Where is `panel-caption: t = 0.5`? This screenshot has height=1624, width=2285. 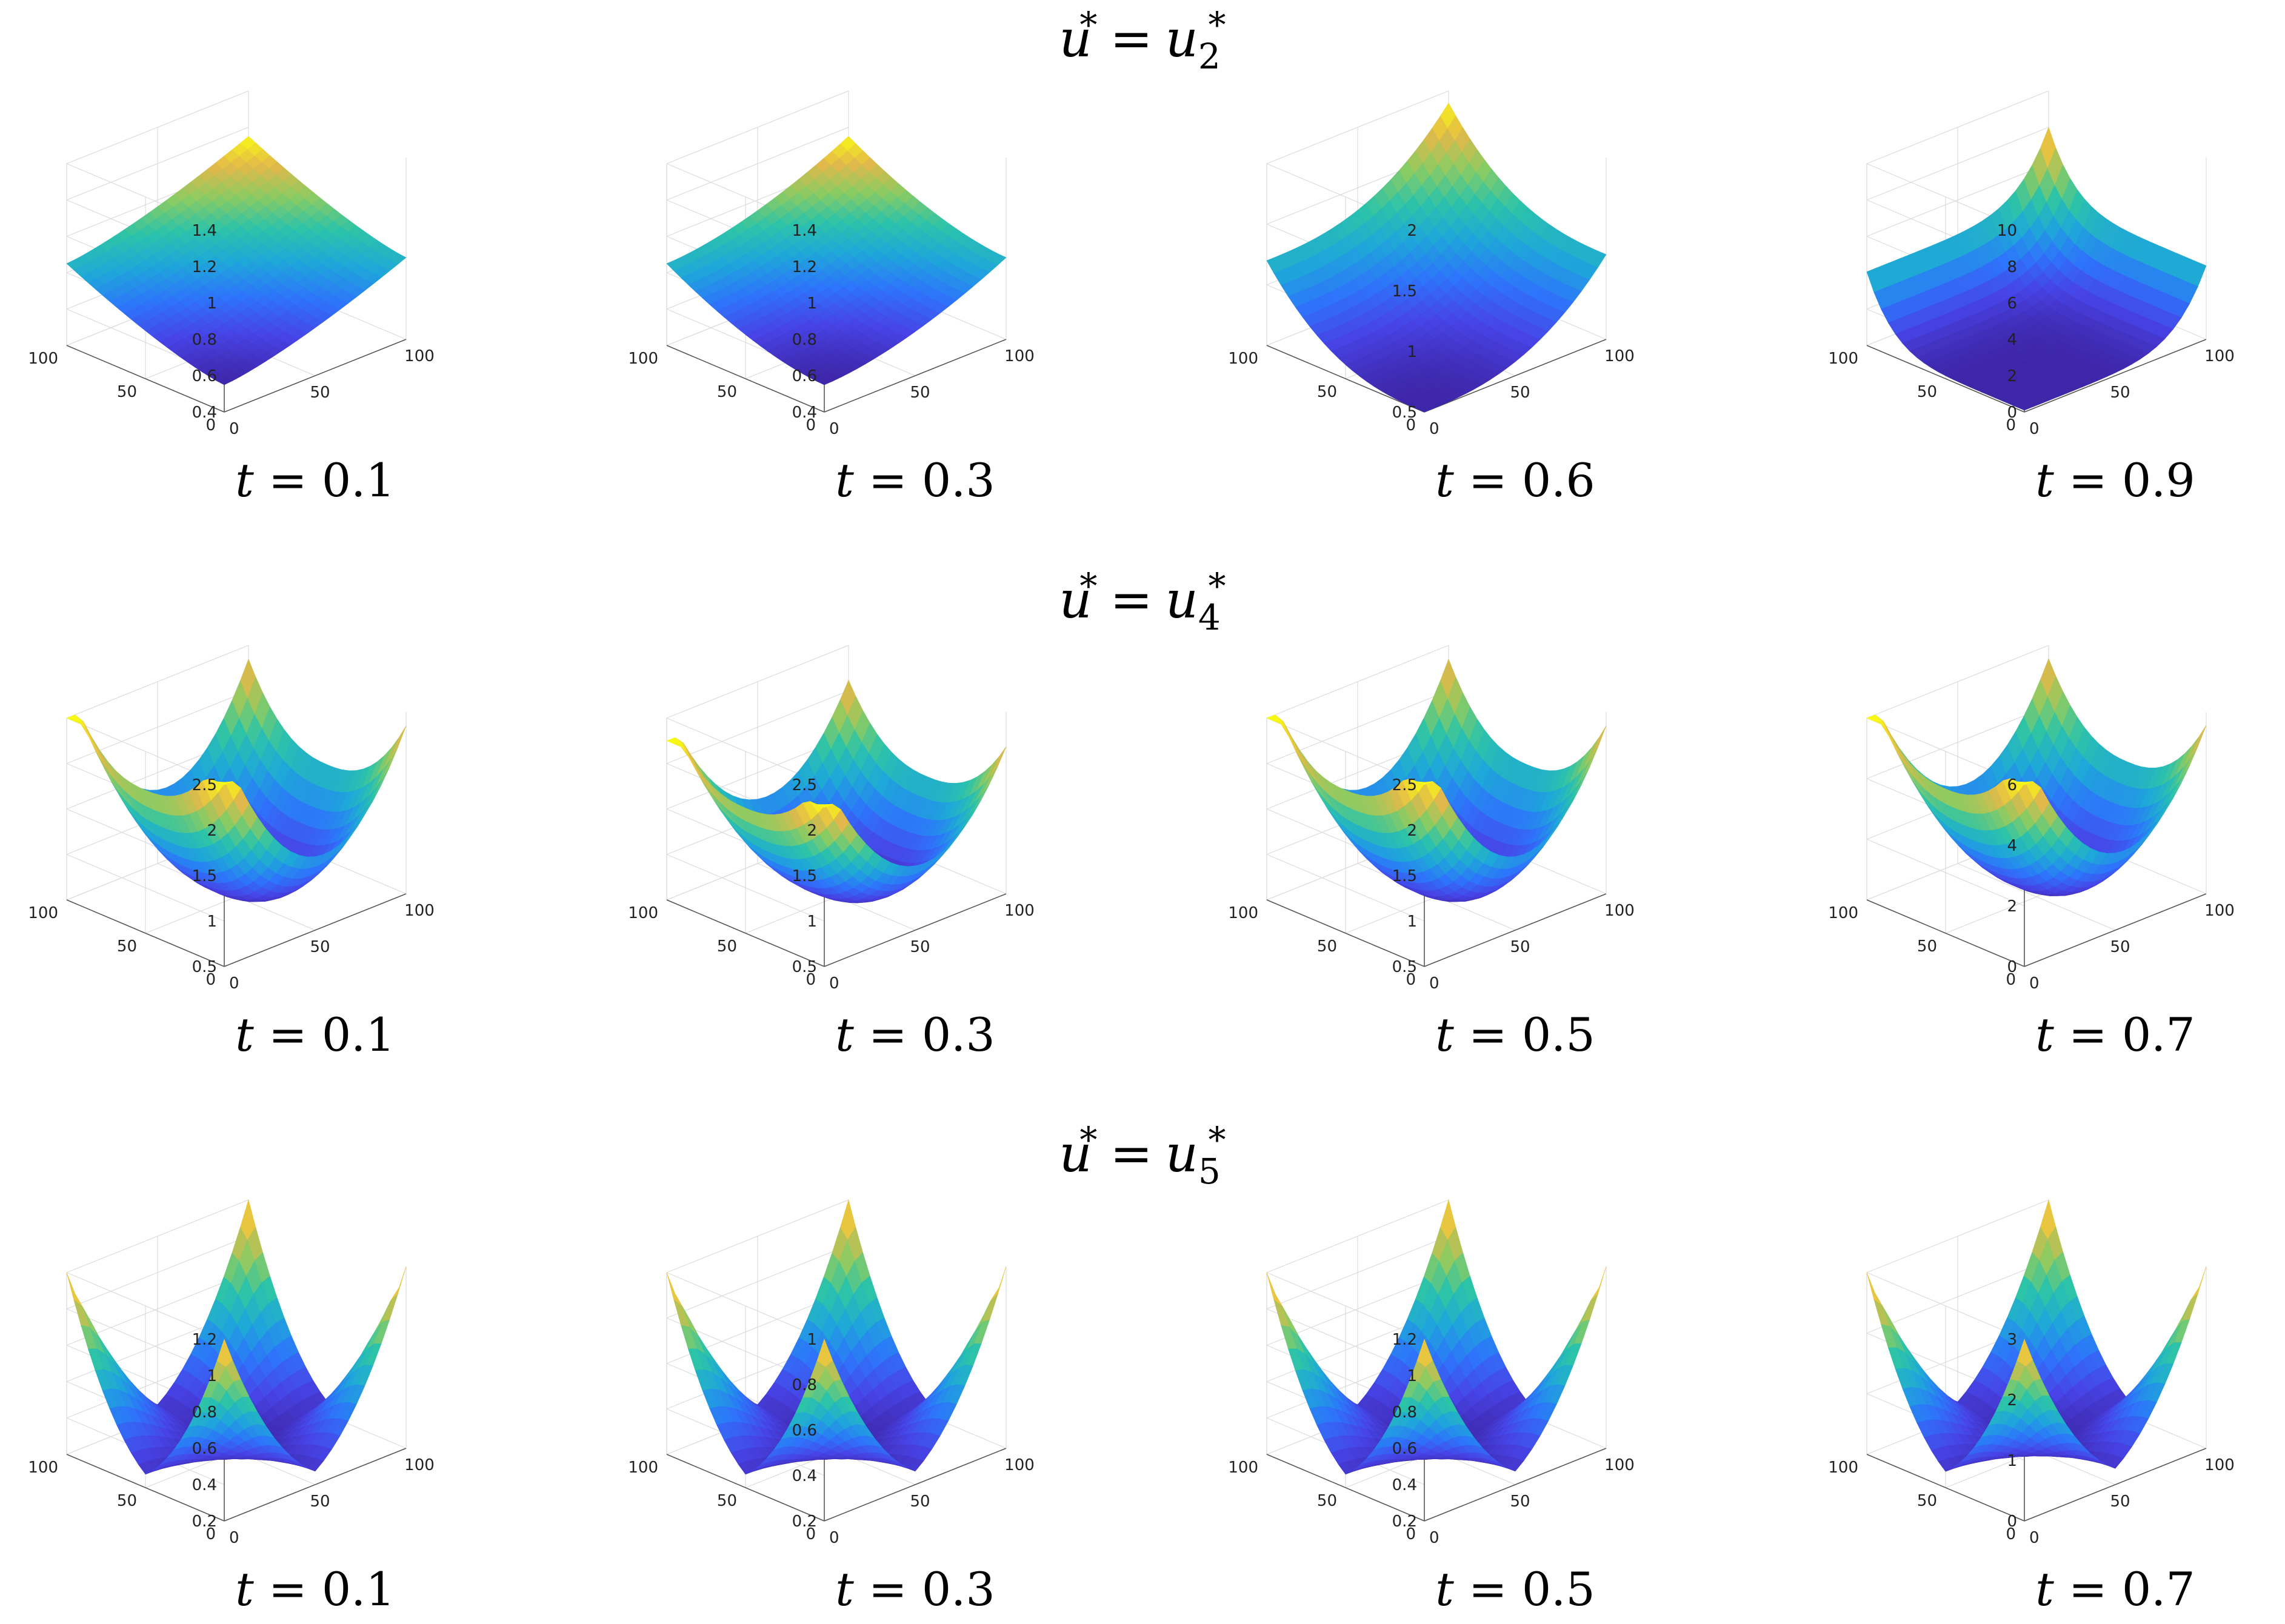 panel-caption: t = 0.5 is located at coordinates (1515, 1035).